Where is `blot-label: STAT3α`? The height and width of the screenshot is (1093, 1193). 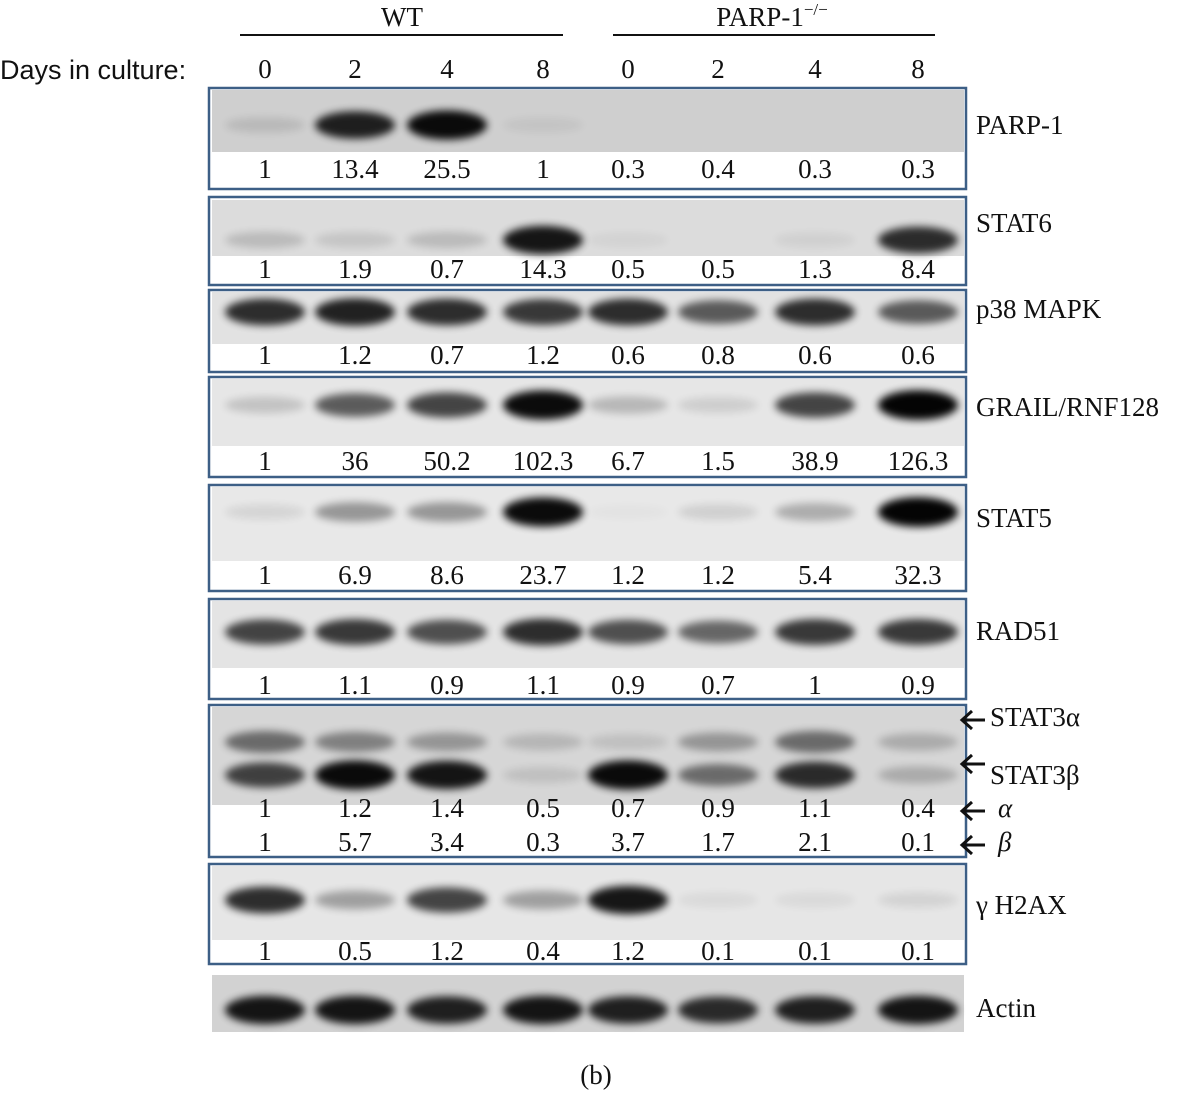 blot-label: STAT3α is located at coordinates (1035, 717).